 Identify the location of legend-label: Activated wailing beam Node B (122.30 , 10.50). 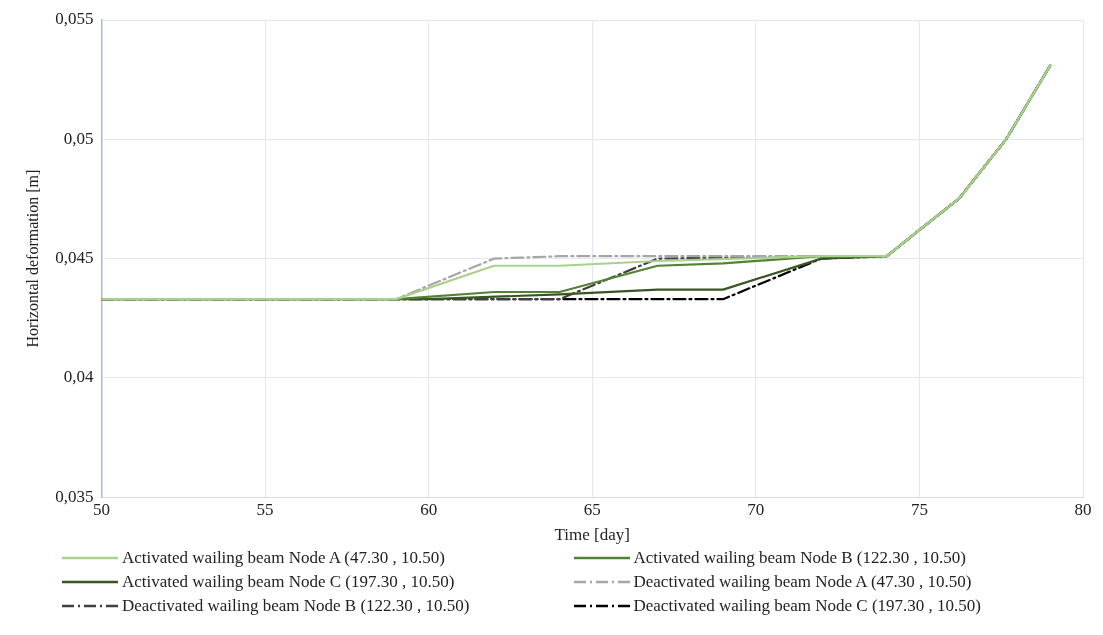
(799, 558).